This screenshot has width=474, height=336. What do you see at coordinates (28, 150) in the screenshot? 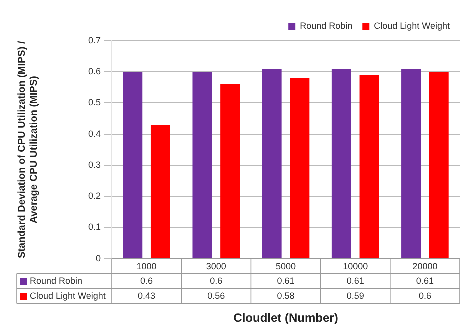
I see `y-axis-title: Standard Deviation of CPU Utilization (MIPS) / Average CPU Utilization (MIPS)` at bounding box center [28, 150].